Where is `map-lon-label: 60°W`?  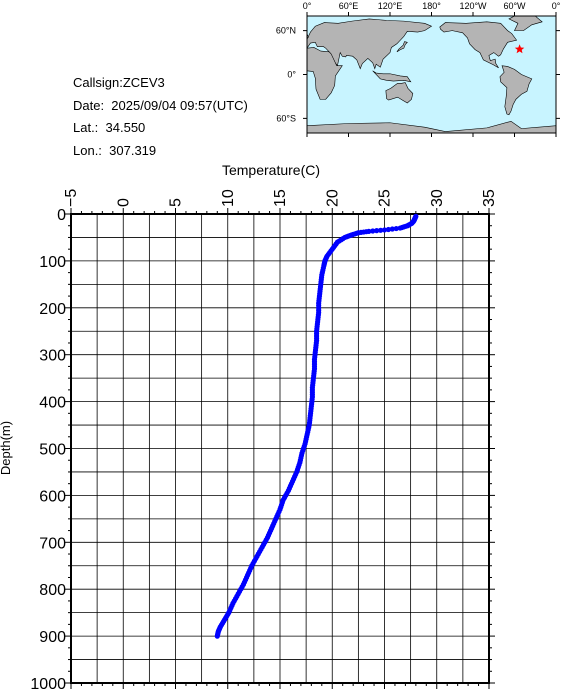 map-lon-label: 60°W is located at coordinates (514, 6).